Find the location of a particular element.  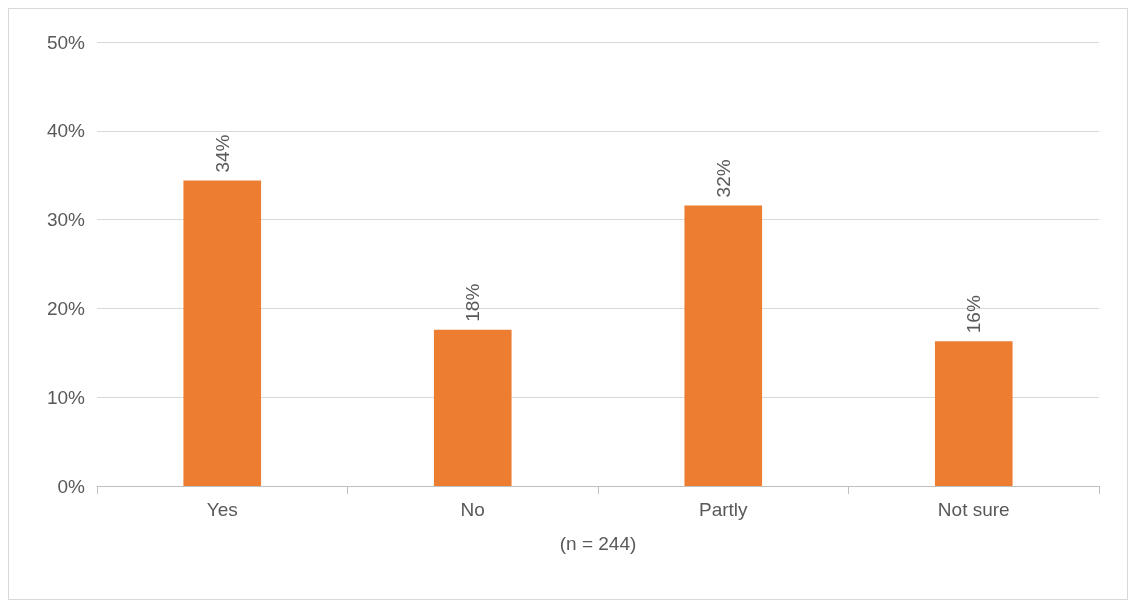

data-label: 16% is located at coordinates (974, 314).